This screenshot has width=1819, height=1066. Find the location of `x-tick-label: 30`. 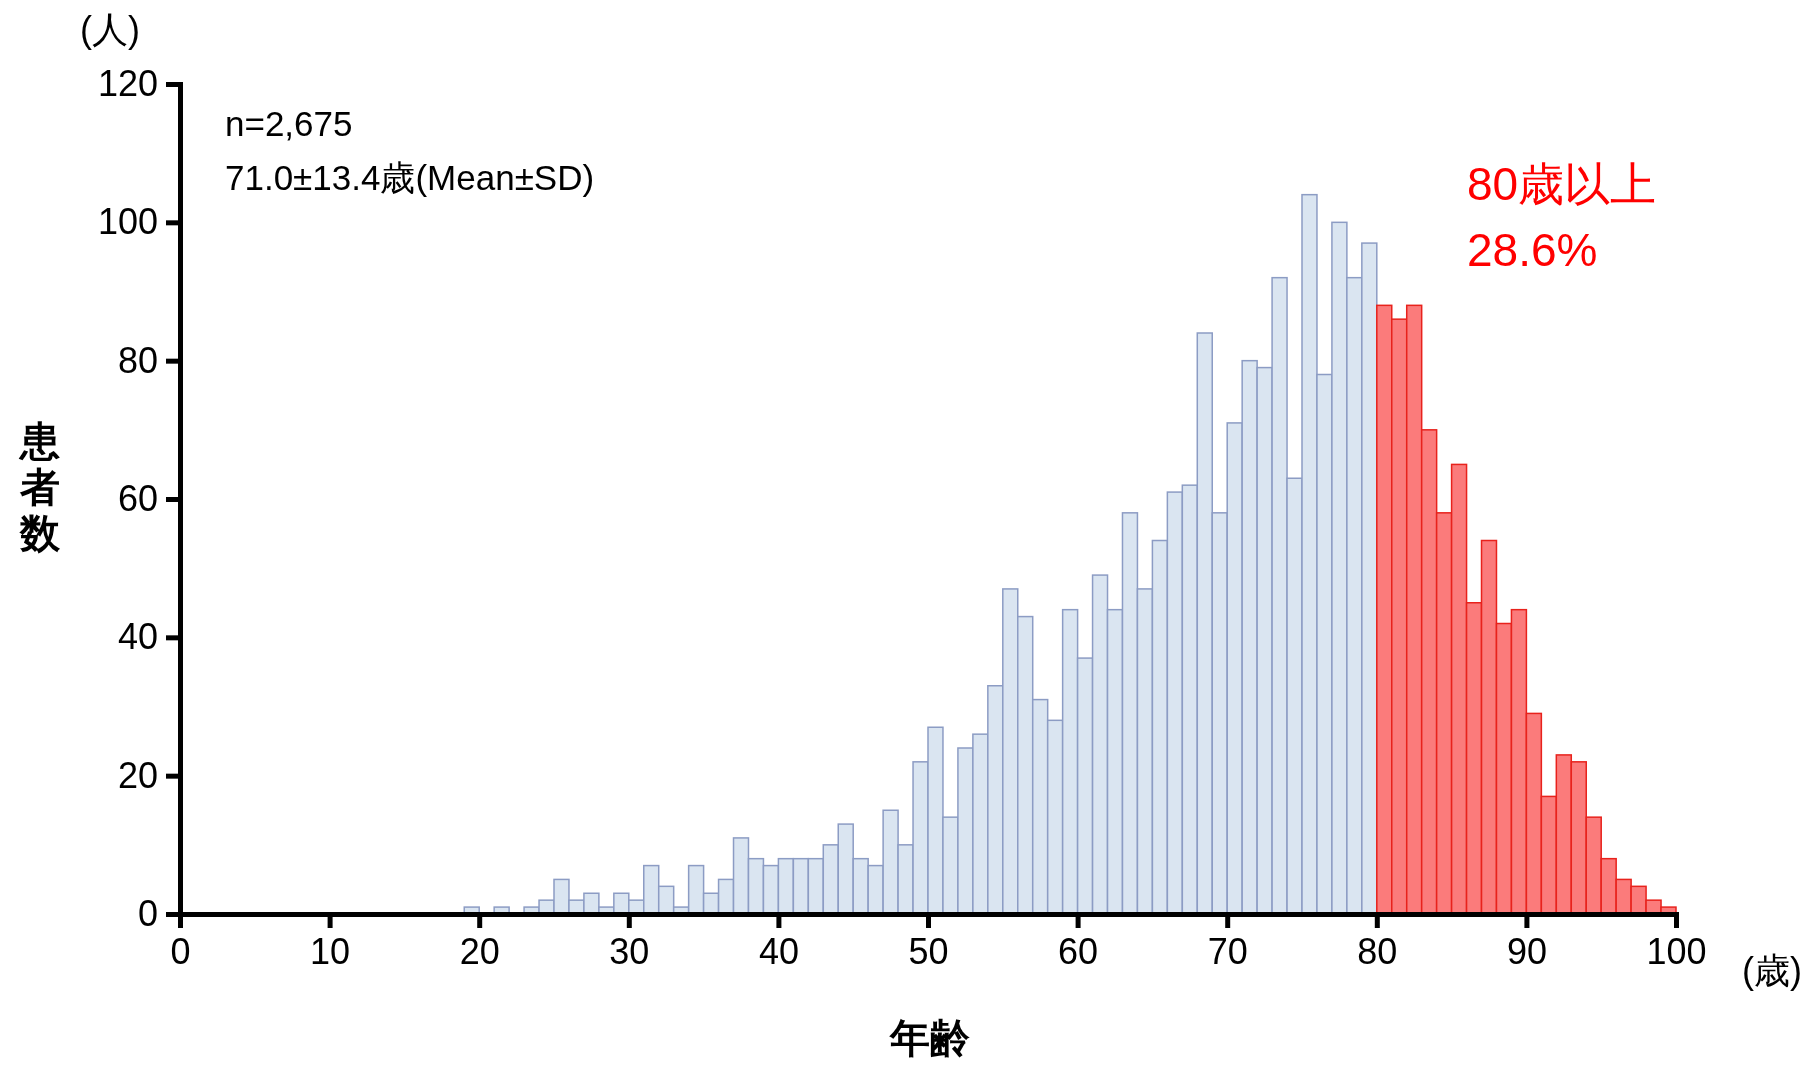

x-tick-label: 30 is located at coordinates (629, 951).